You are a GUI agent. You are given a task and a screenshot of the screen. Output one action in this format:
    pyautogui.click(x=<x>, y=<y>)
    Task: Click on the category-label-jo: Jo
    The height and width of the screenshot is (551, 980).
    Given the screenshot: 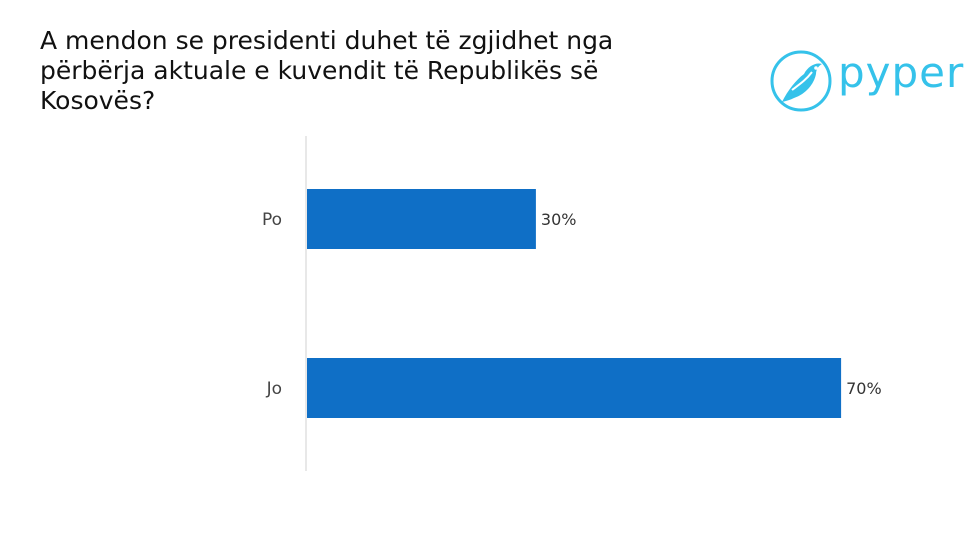 What is the action you would take?
    pyautogui.click(x=274, y=389)
    